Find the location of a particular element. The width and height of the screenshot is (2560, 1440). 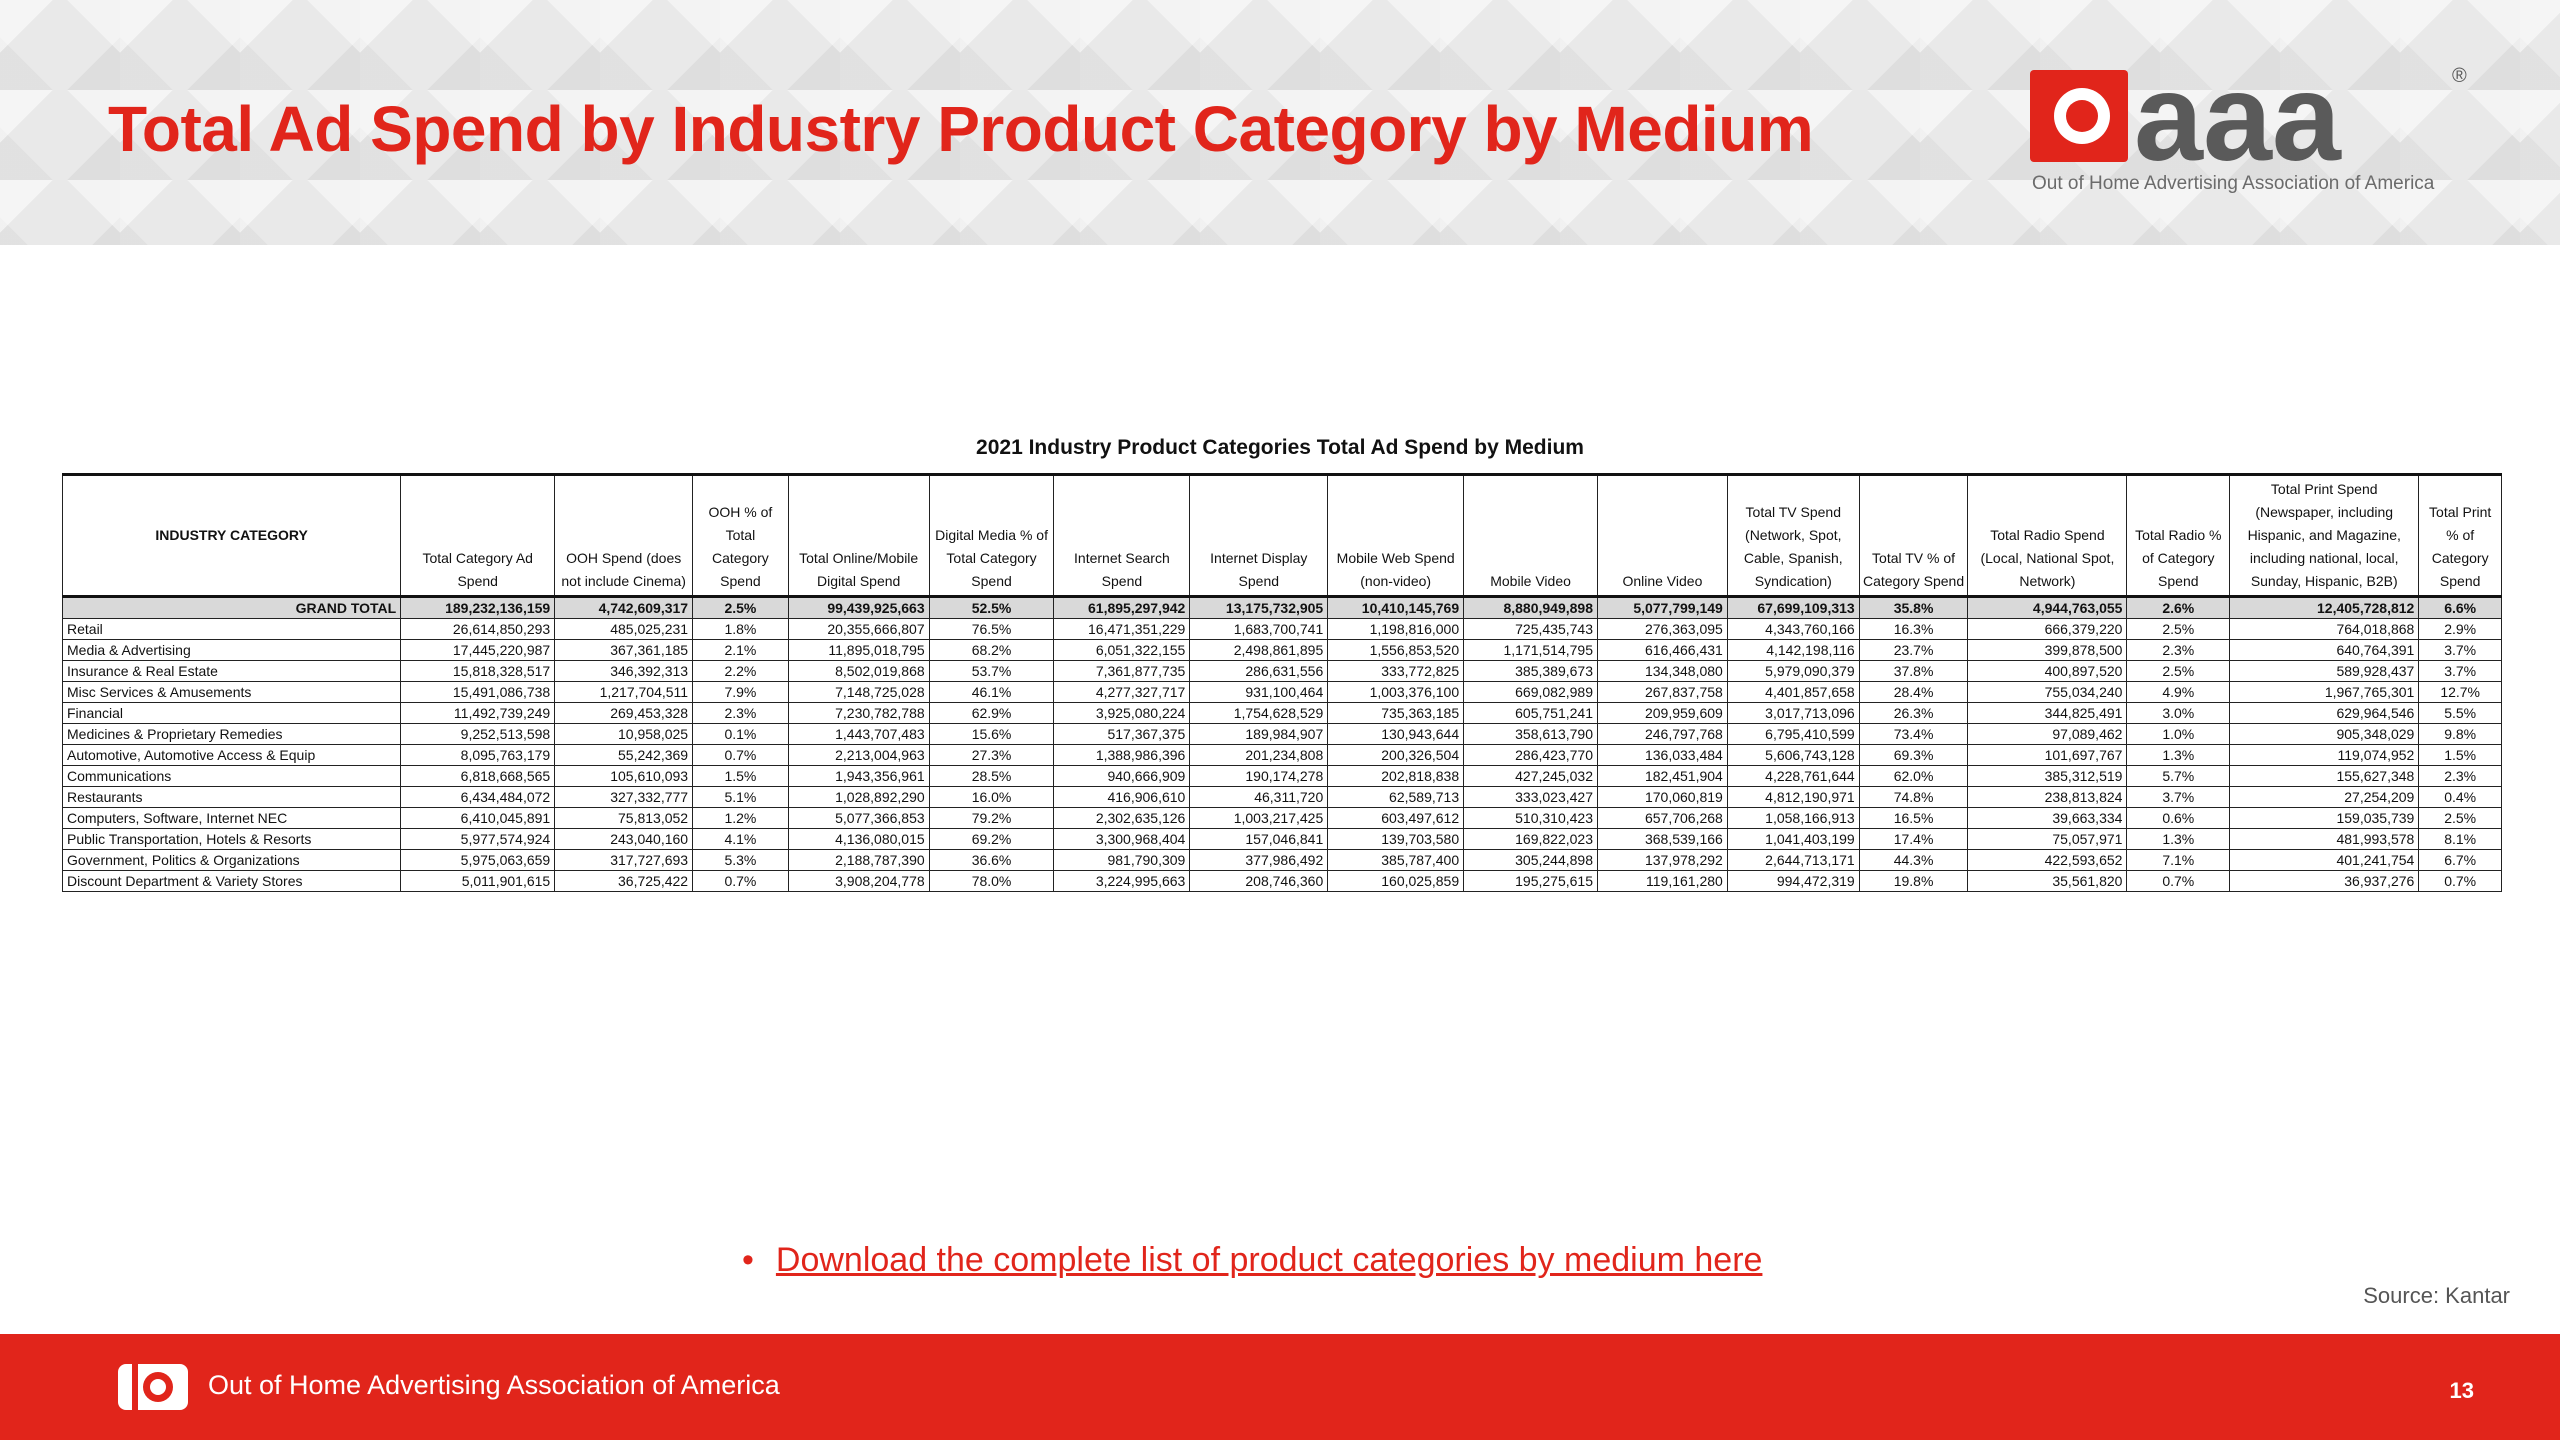

table-cell: 8,095,763,179 is located at coordinates (478, 755).